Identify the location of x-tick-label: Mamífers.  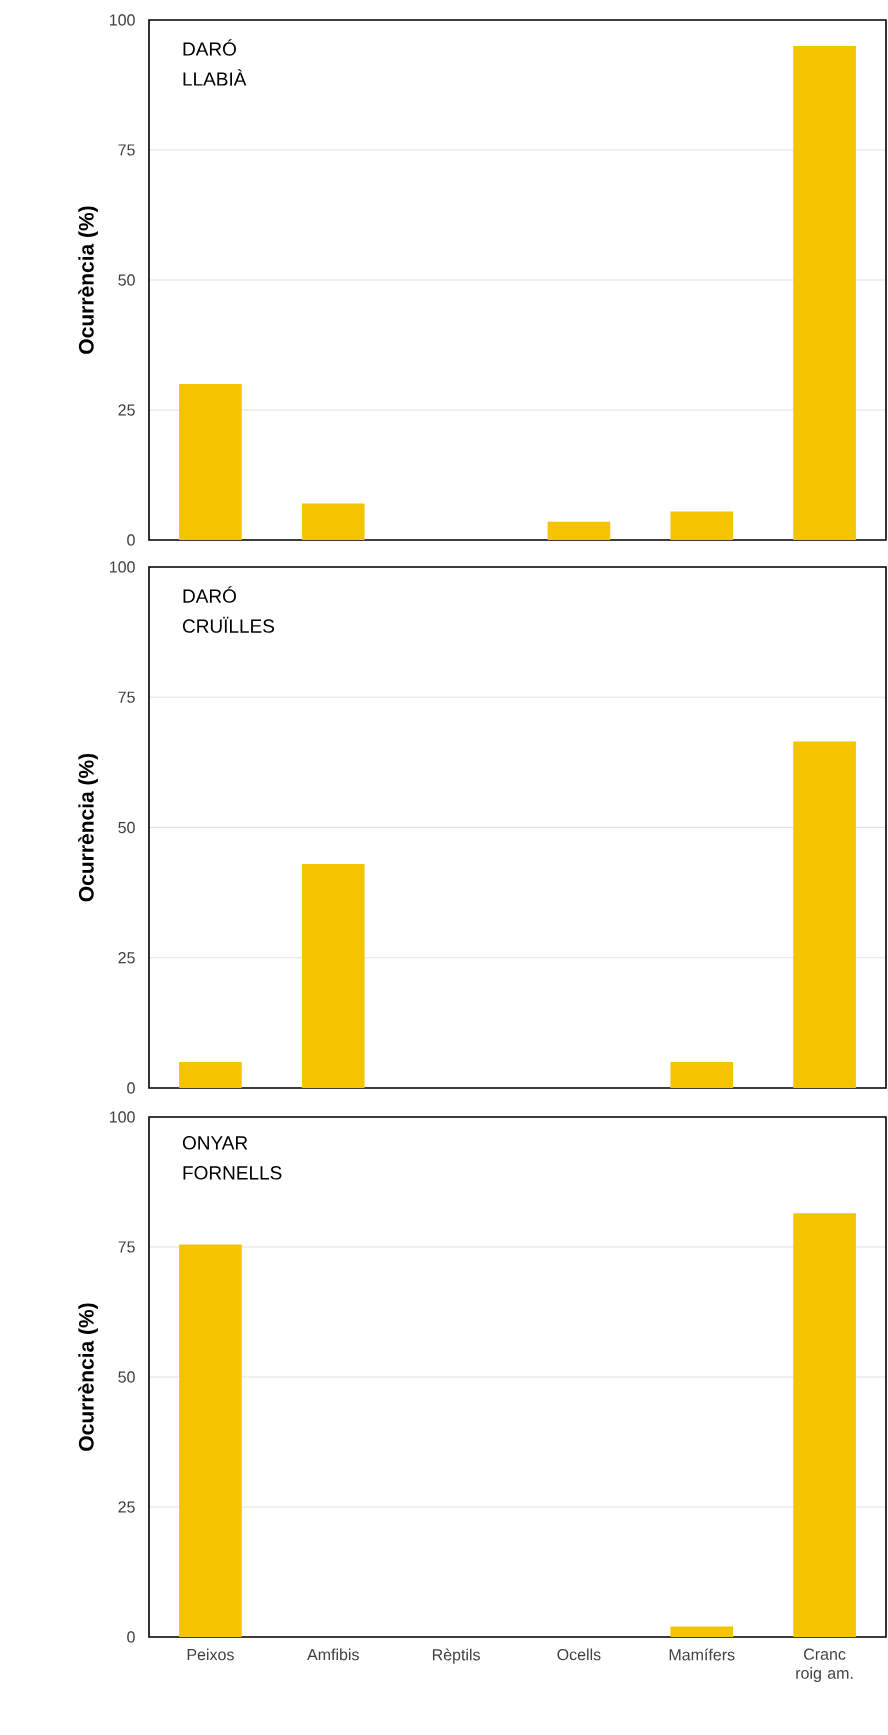
(702, 1654).